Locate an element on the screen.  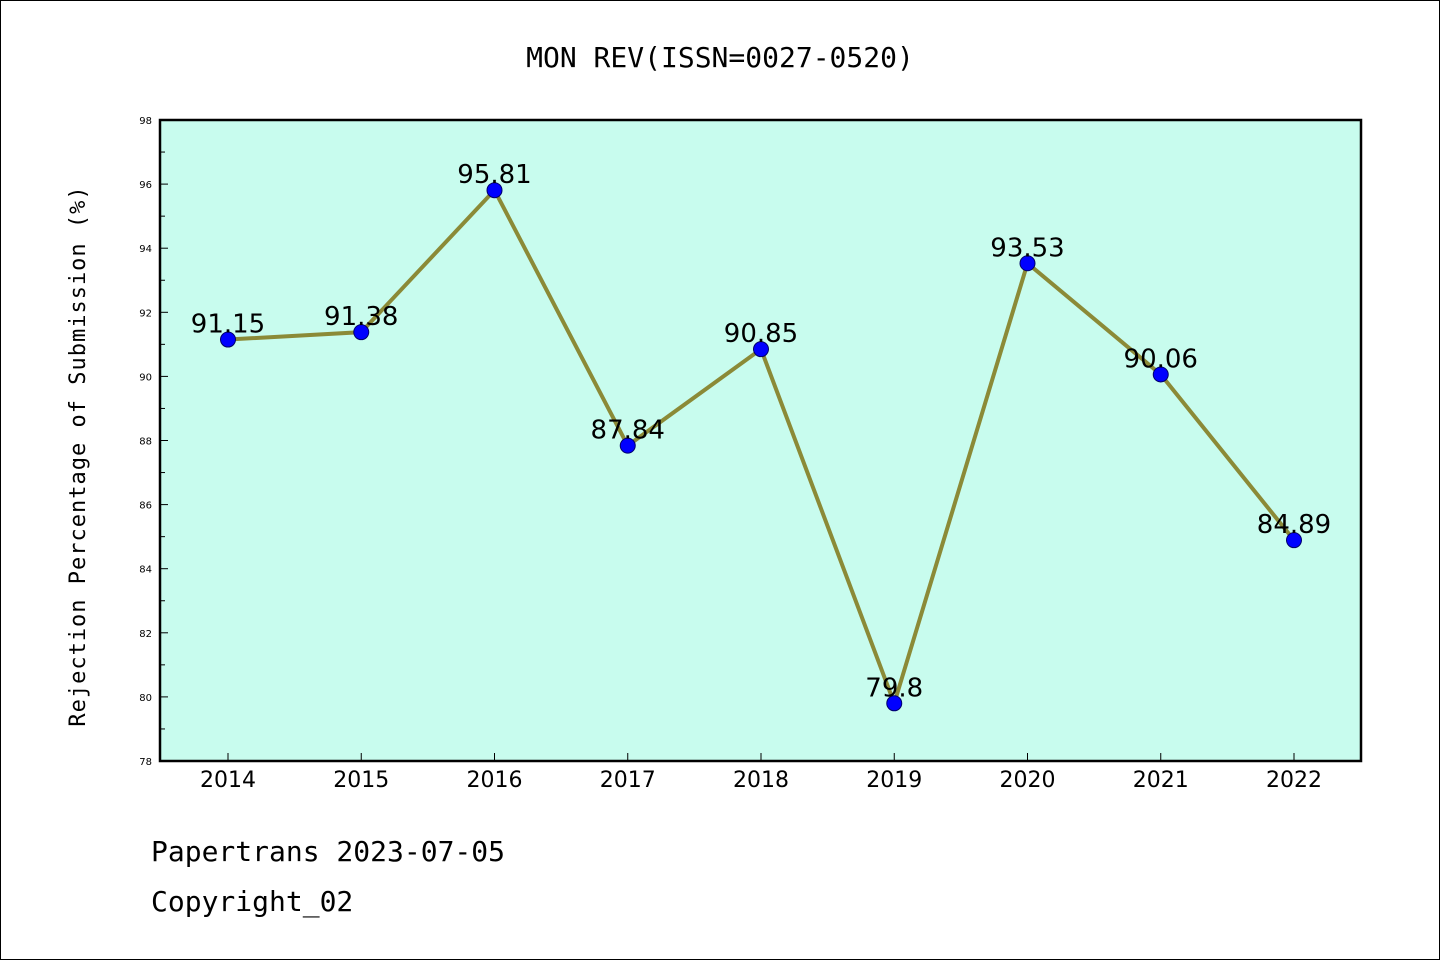
y-tick-label: 88 is located at coordinates (145, 442).